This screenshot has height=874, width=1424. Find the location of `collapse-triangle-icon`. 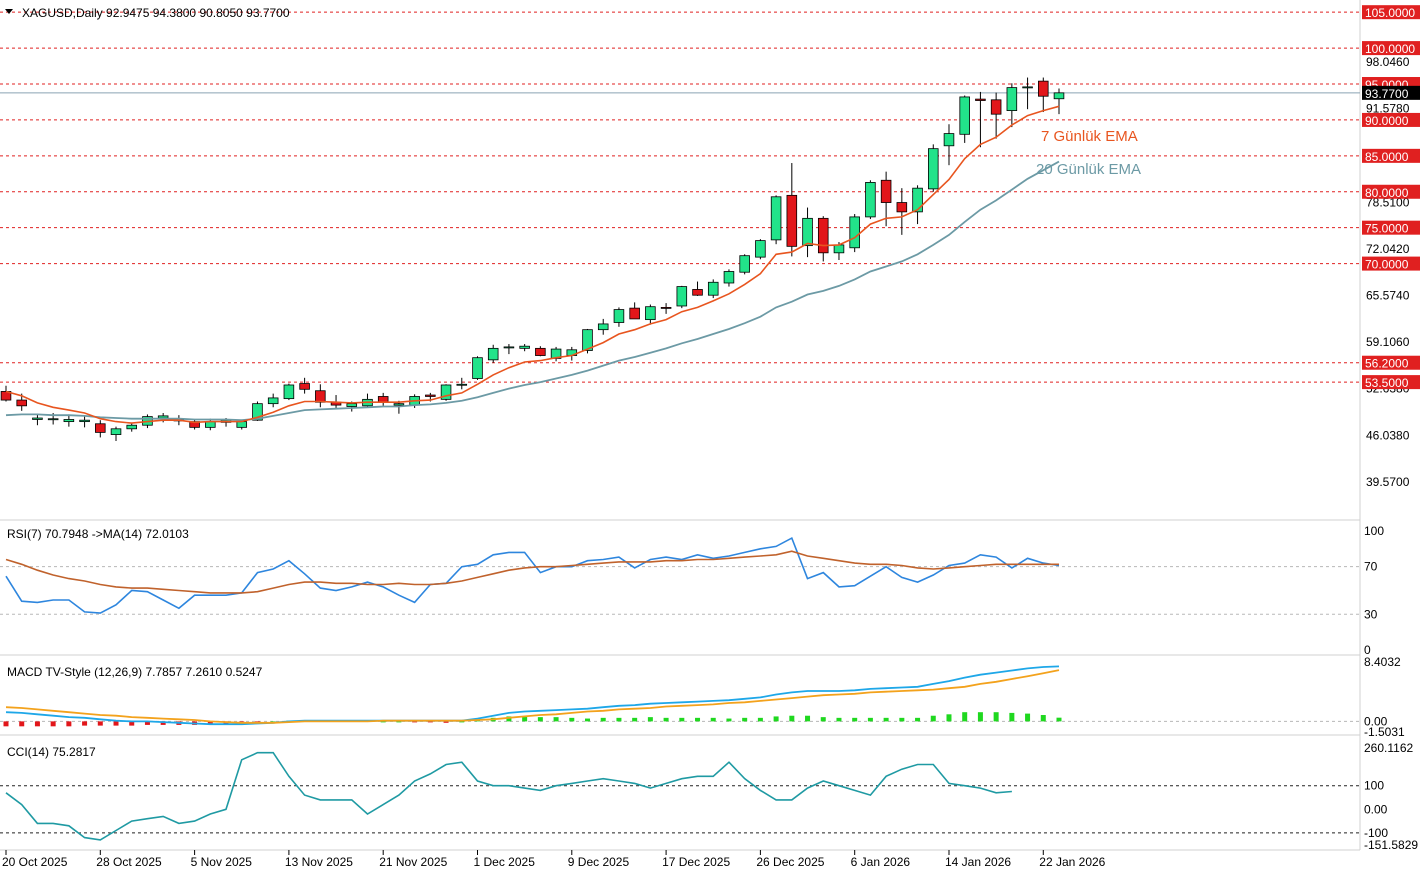

collapse-triangle-icon is located at coordinates (9, 11).